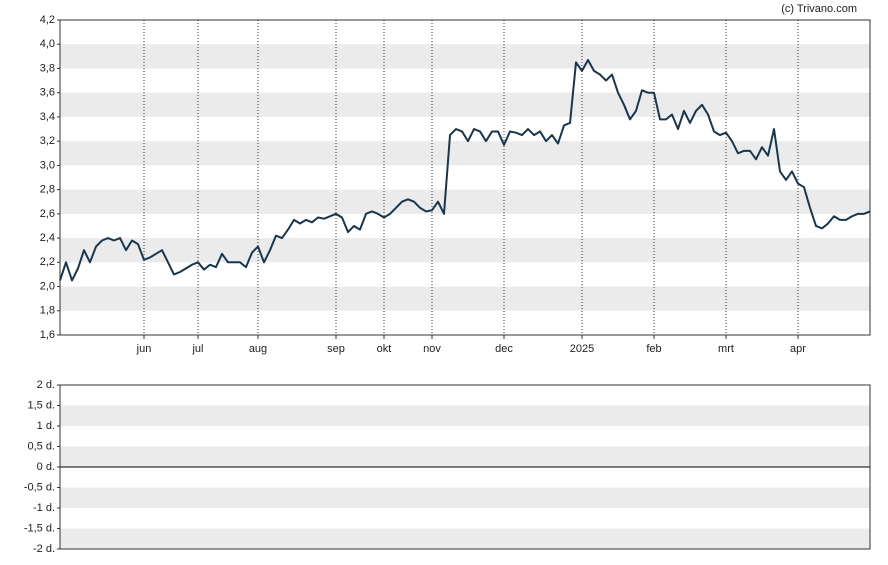  What do you see at coordinates (504, 349) in the screenshot?
I see `x-tick-label: dec` at bounding box center [504, 349].